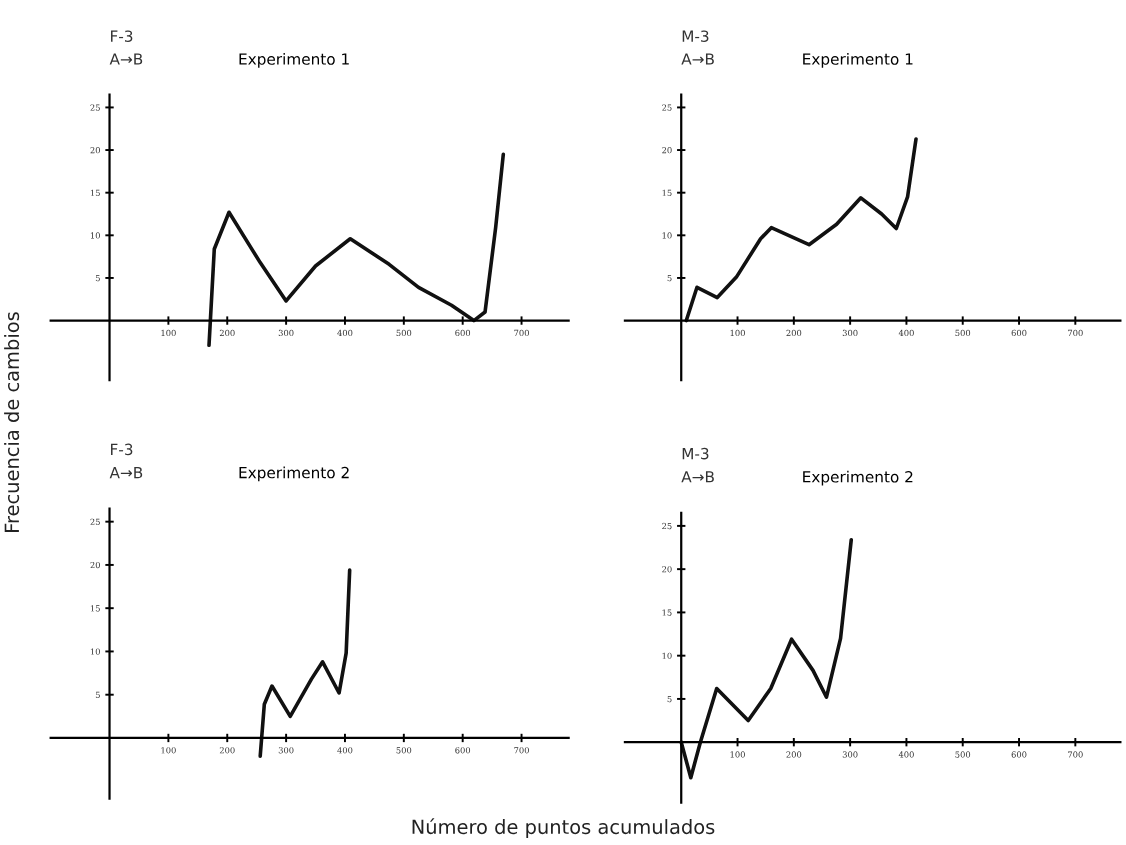 The height and width of the screenshot is (845, 1126). I want to click on x-axis-title: Número de puntos acumulados, so click(563, 828).